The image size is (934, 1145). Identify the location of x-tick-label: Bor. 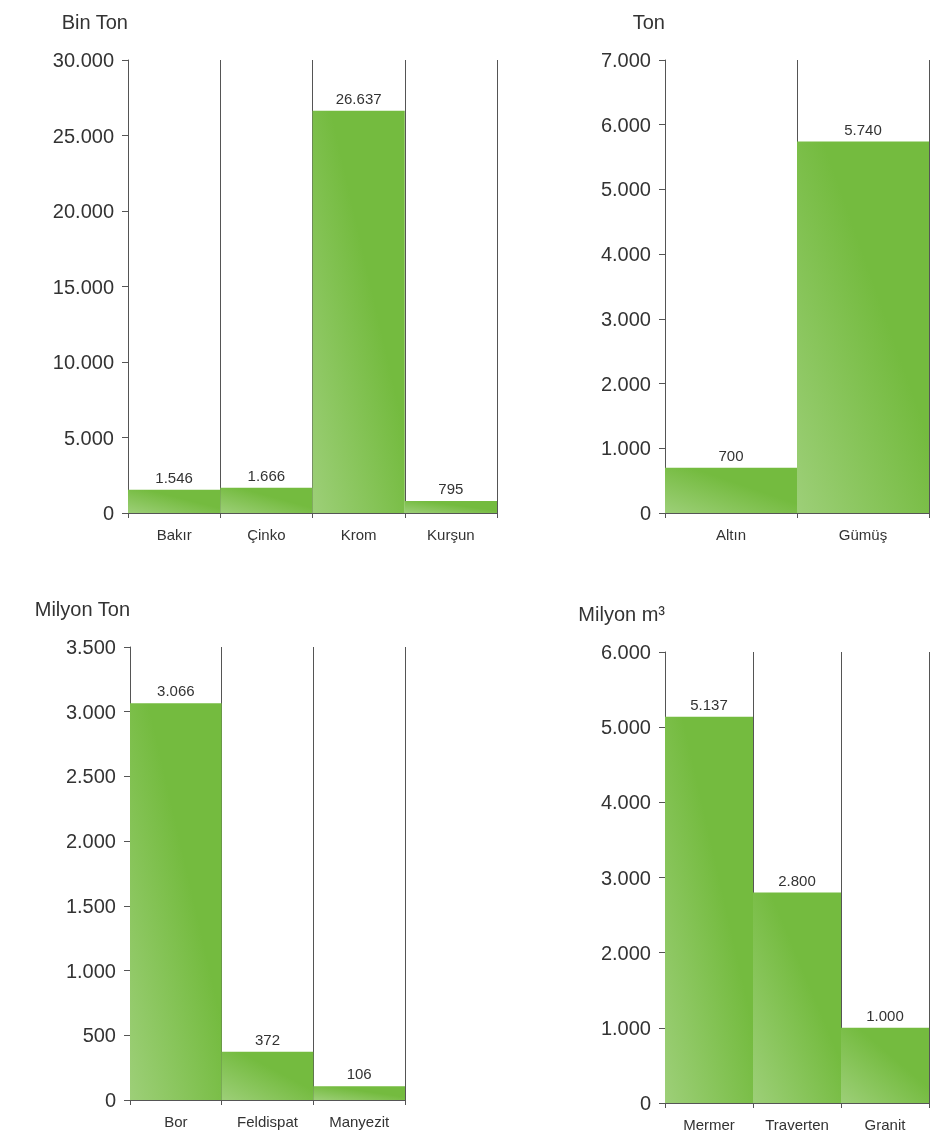
(176, 1121).